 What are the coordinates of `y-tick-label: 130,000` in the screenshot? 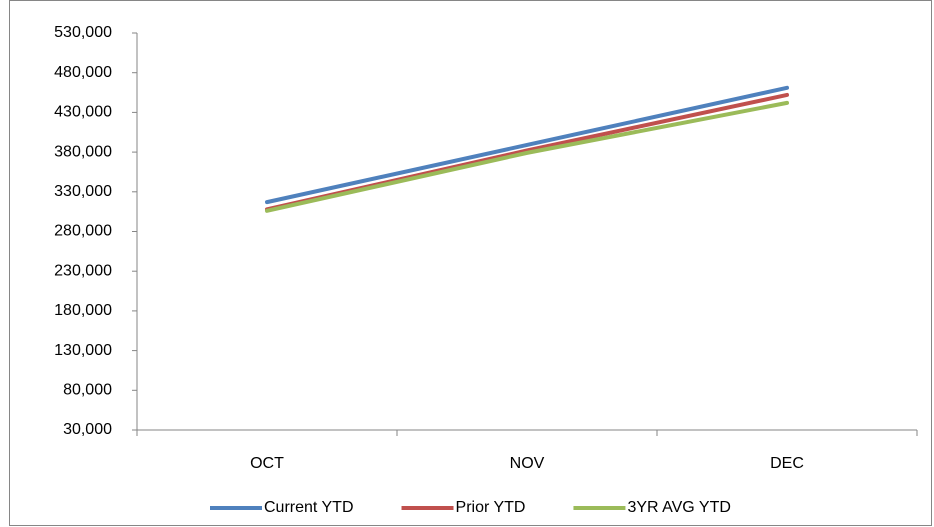 It's located at (83, 350).